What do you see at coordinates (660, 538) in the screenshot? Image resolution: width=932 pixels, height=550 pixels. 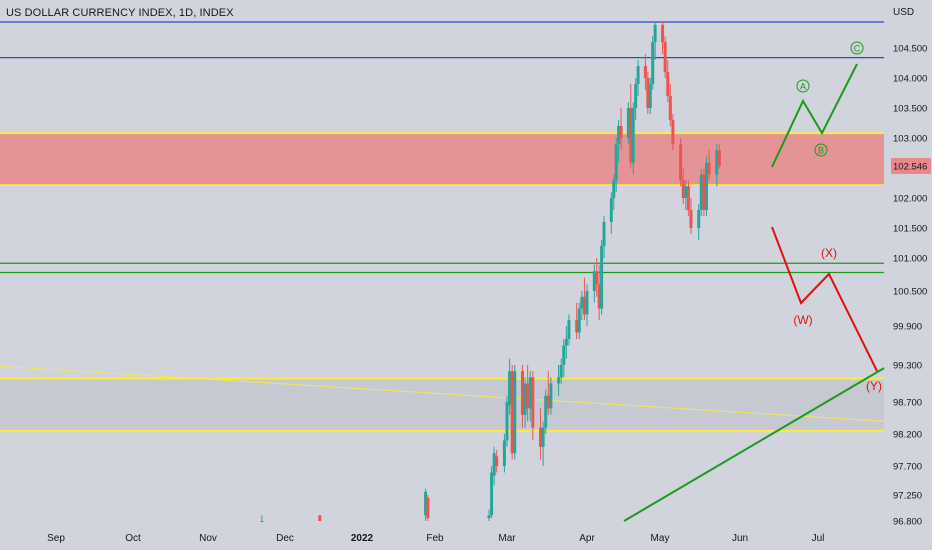 I see `time-tick: May` at bounding box center [660, 538].